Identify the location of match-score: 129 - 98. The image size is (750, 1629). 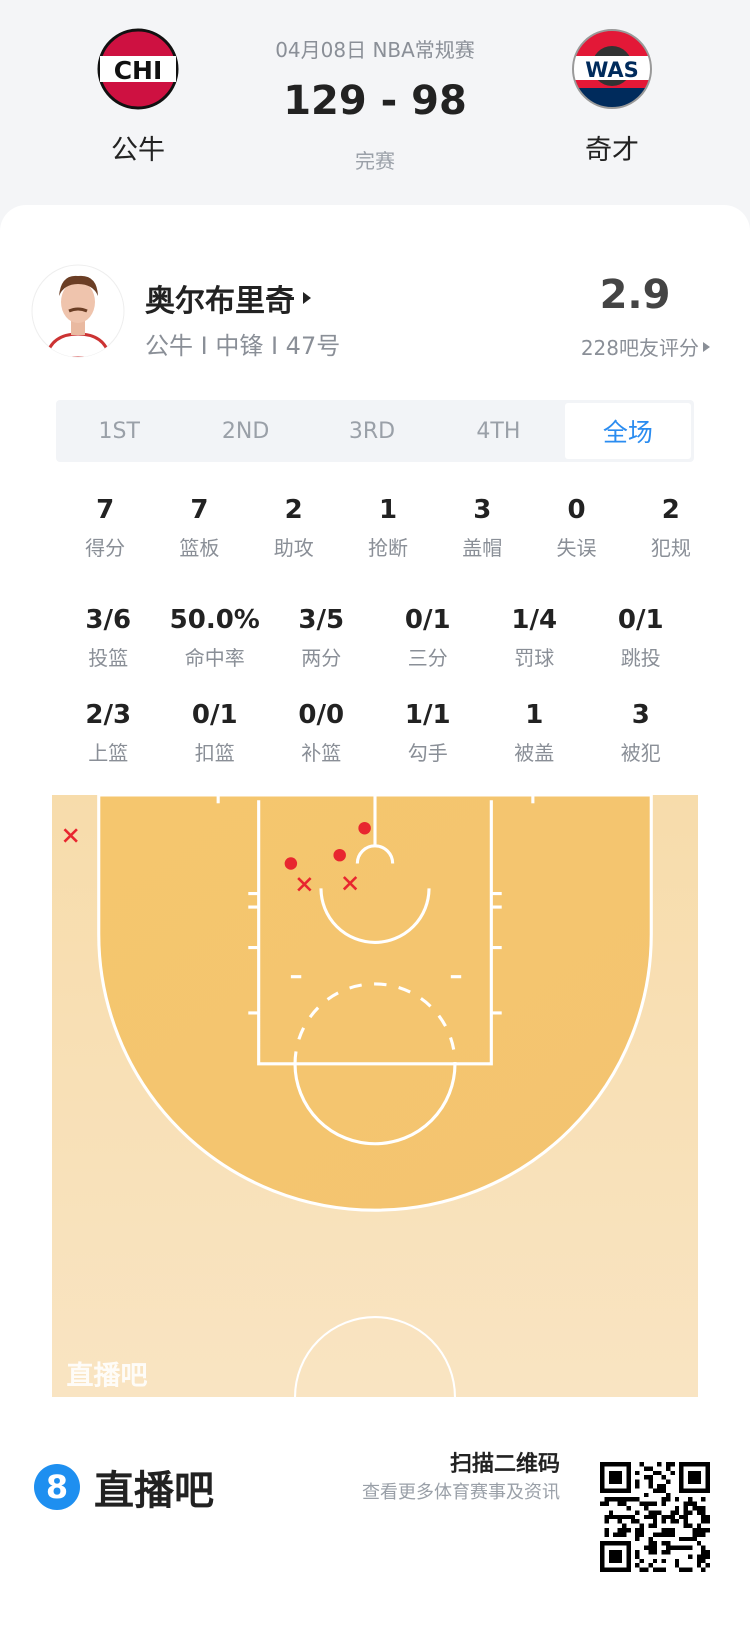
(375, 101).